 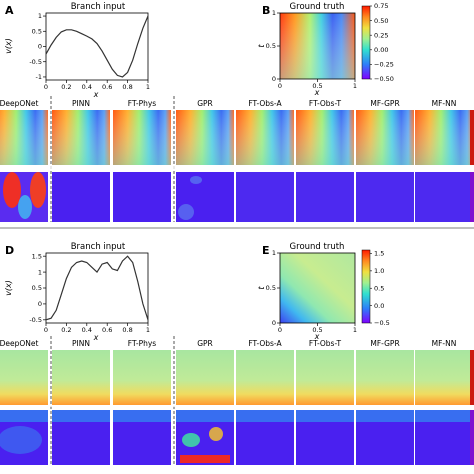 I want to click on prediction-tile-deeponet, so click(x=24, y=377).